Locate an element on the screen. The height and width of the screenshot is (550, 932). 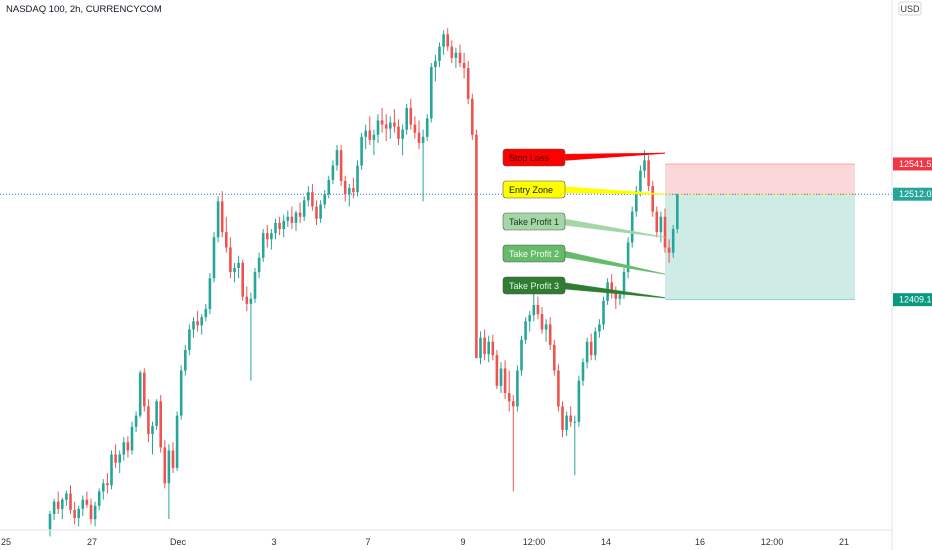
chart-title: NASDAQ 100, 2h, CURRENCYCOM is located at coordinates (84, 9).